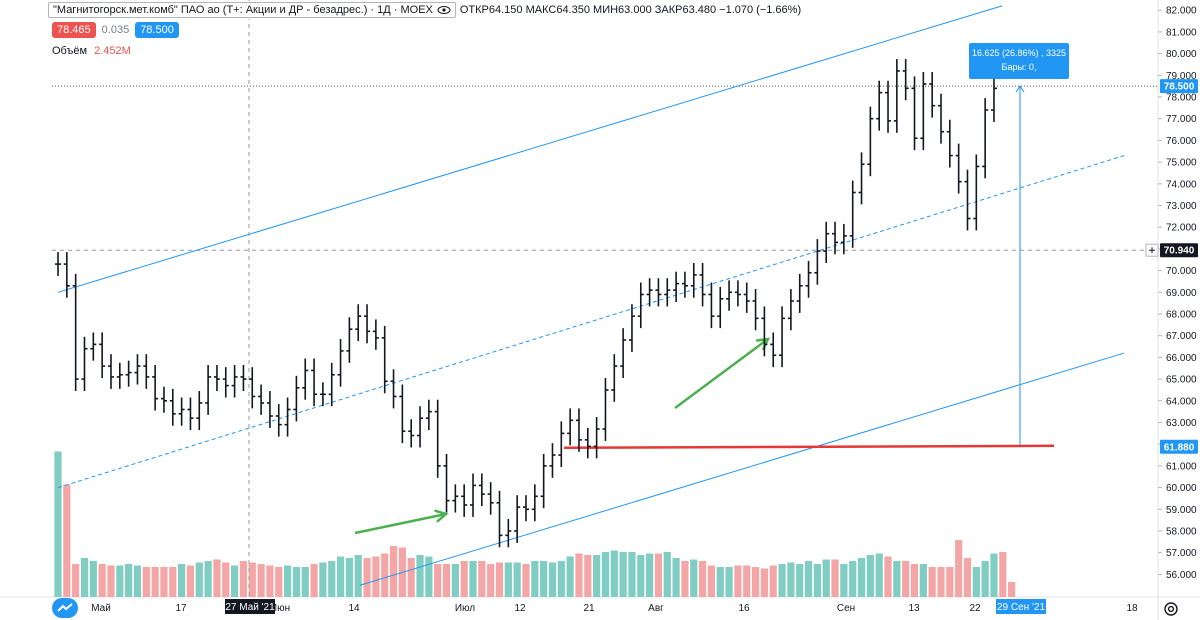  Describe the element at coordinates (744, 608) in the screenshot. I see `x-tick-label: 16` at that location.